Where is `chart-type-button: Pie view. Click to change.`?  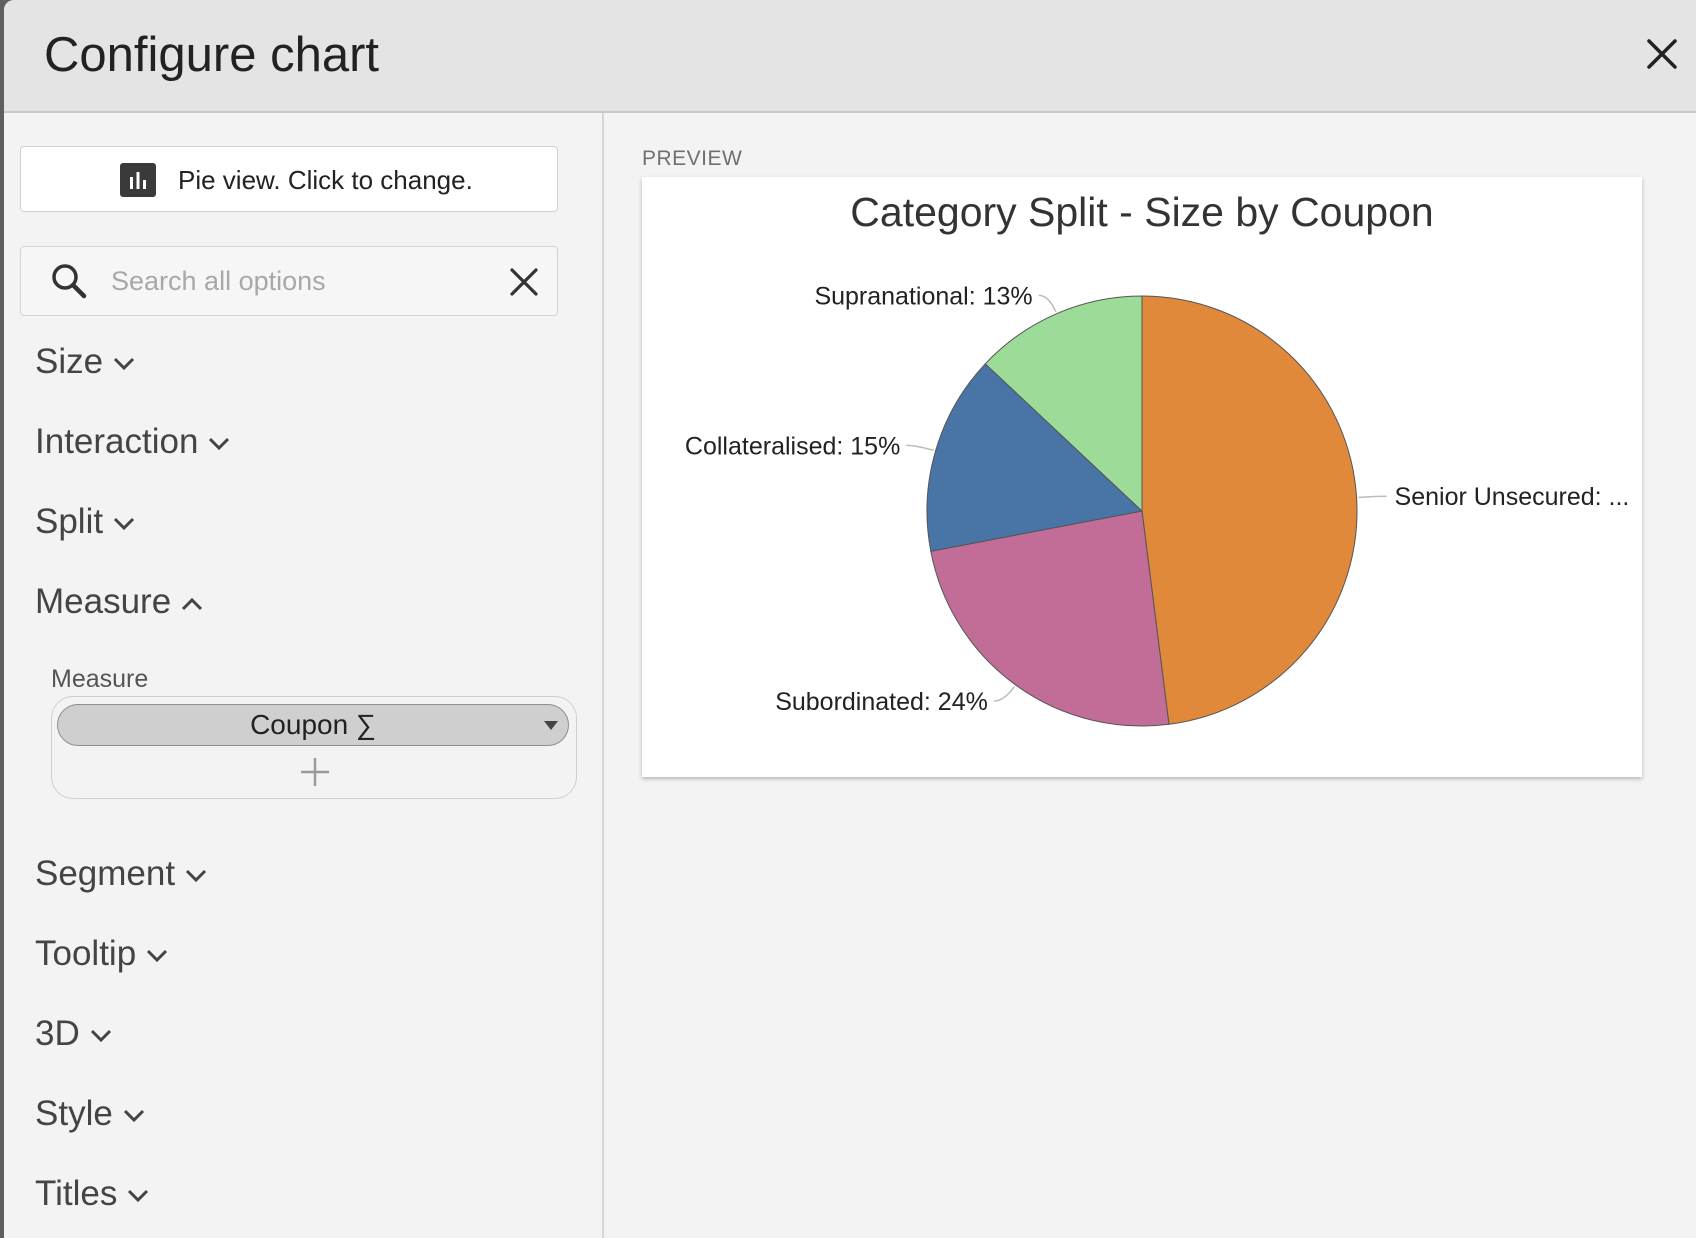
chart-type-button: Pie view. Click to change. is located at coordinates (289, 179).